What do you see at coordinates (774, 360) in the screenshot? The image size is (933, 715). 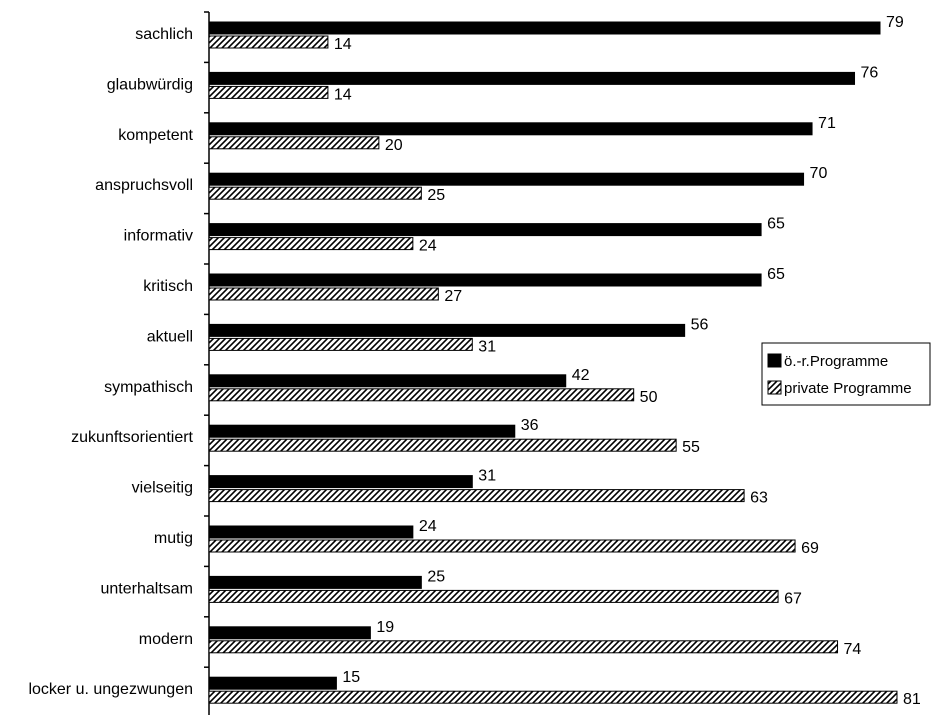 I see `legend-swatch-oer` at bounding box center [774, 360].